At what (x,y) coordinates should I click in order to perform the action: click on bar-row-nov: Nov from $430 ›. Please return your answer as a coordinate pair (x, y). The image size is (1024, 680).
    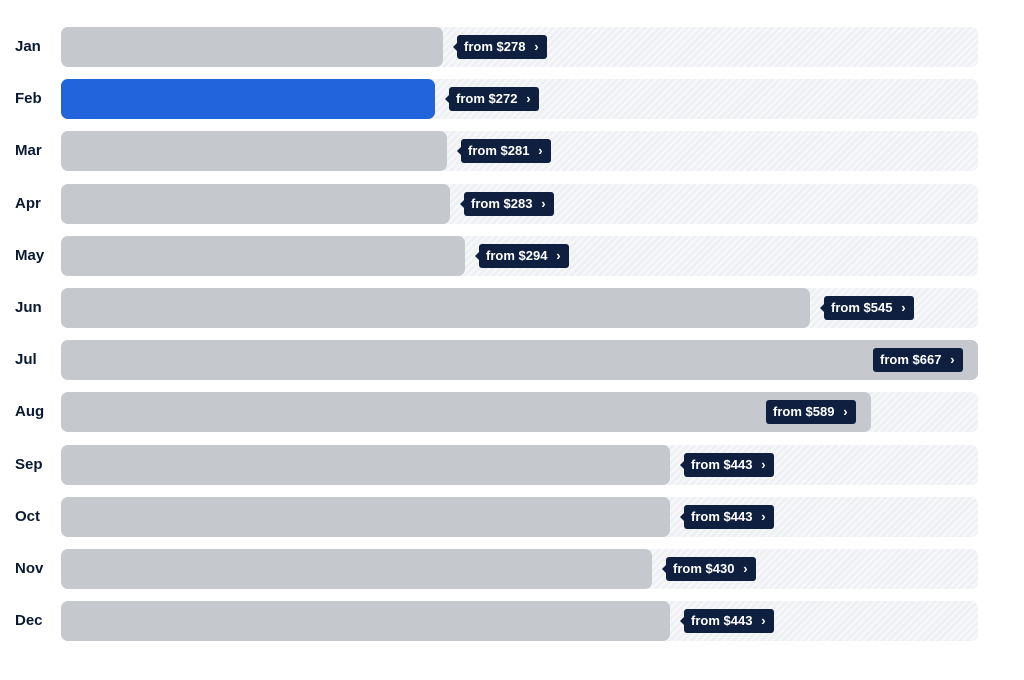
    Looking at the image, I should click on (512, 569).